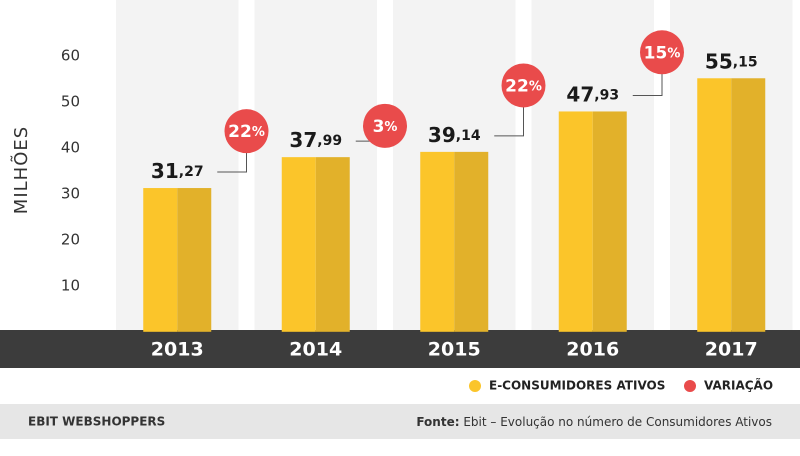  I want to click on variation-label: 15%, so click(662, 53).